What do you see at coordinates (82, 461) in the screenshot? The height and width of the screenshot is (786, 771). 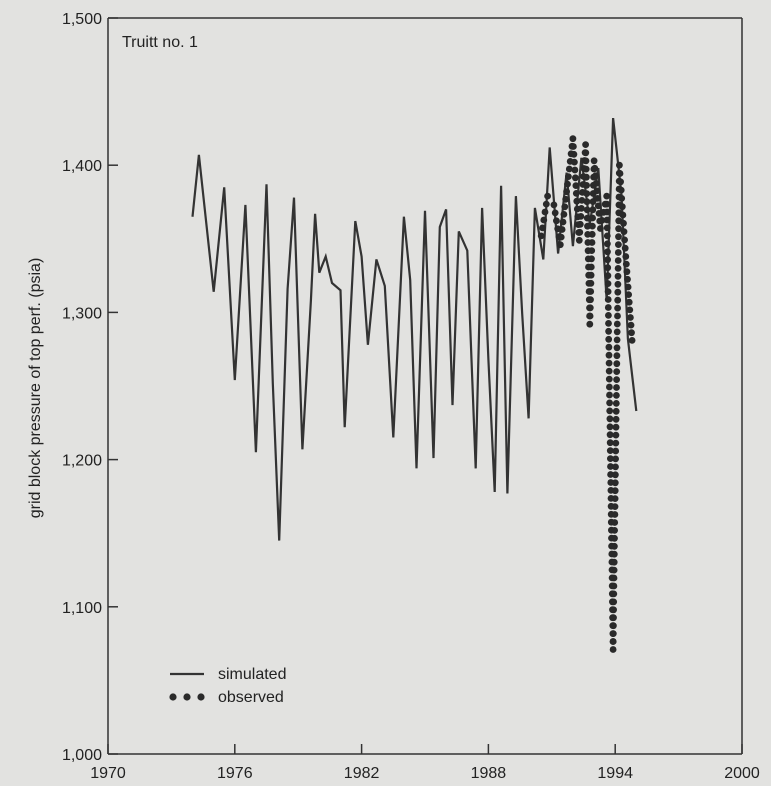 I see `y-tick-label: 1,200` at bounding box center [82, 461].